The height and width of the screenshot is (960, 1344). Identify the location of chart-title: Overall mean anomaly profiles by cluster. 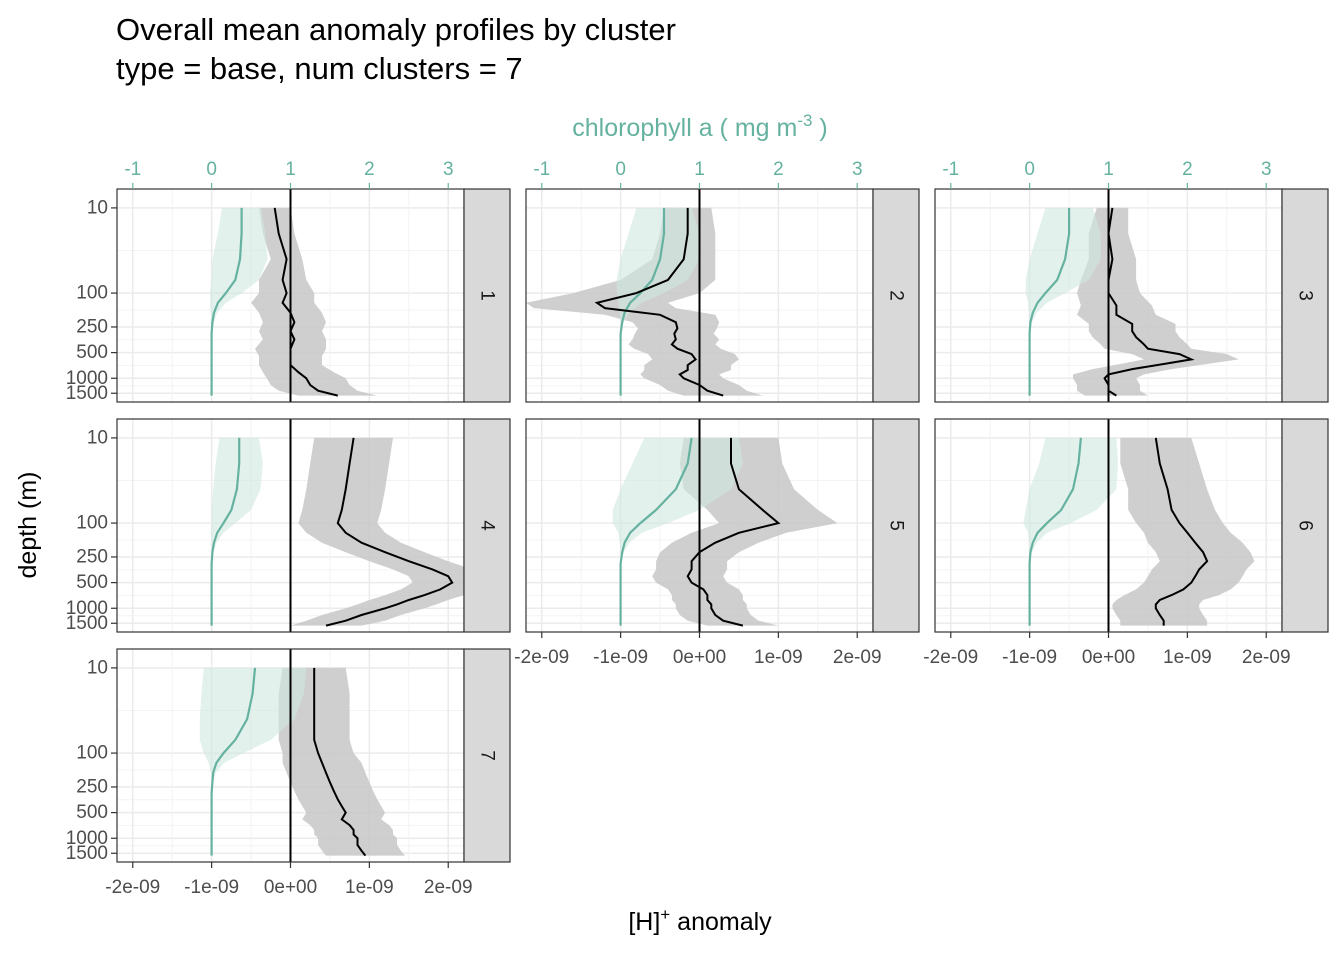
(396, 29).